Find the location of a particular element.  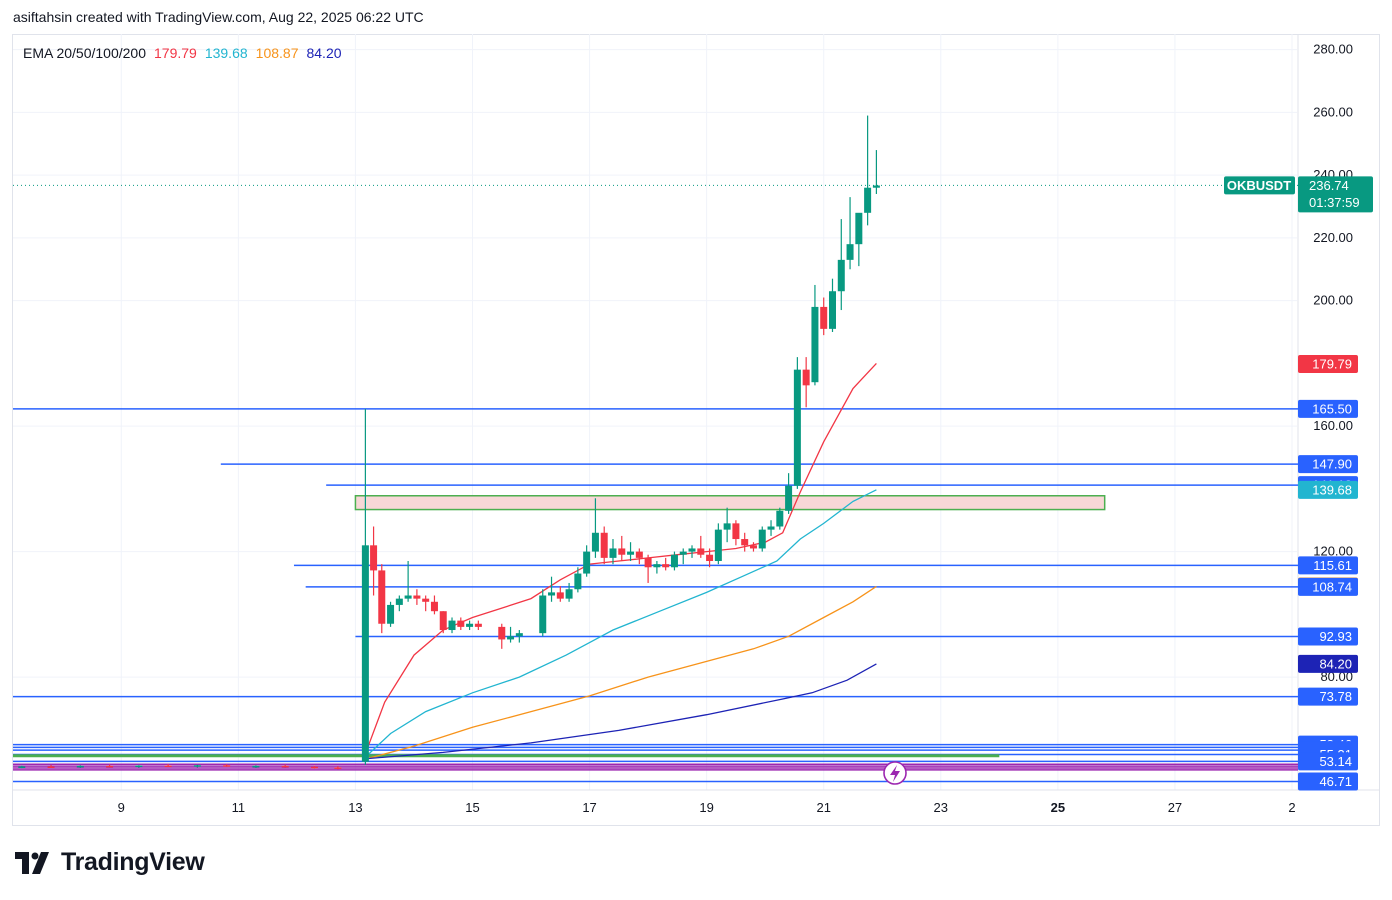

price-tag: 92.93 is located at coordinates (1328, 636).